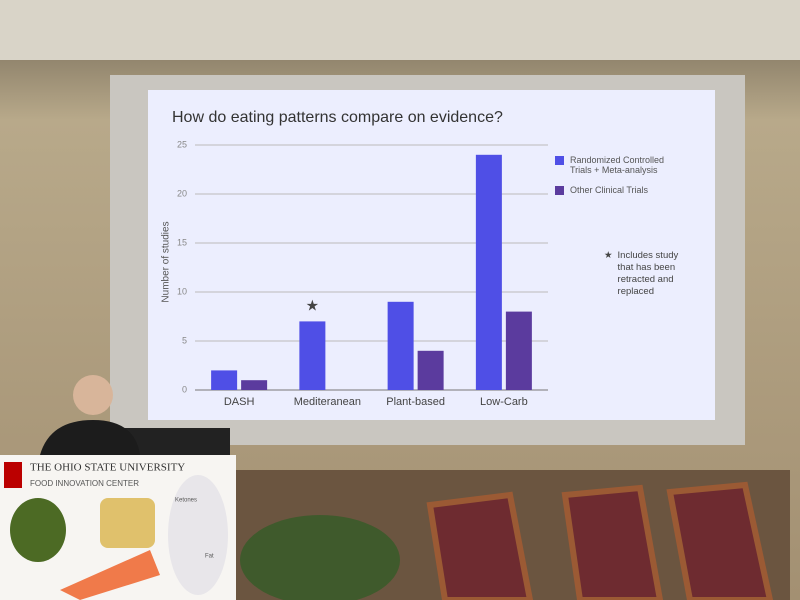 The height and width of the screenshot is (600, 800). What do you see at coordinates (312, 305) in the screenshot?
I see `annotation-marker: ★` at bounding box center [312, 305].